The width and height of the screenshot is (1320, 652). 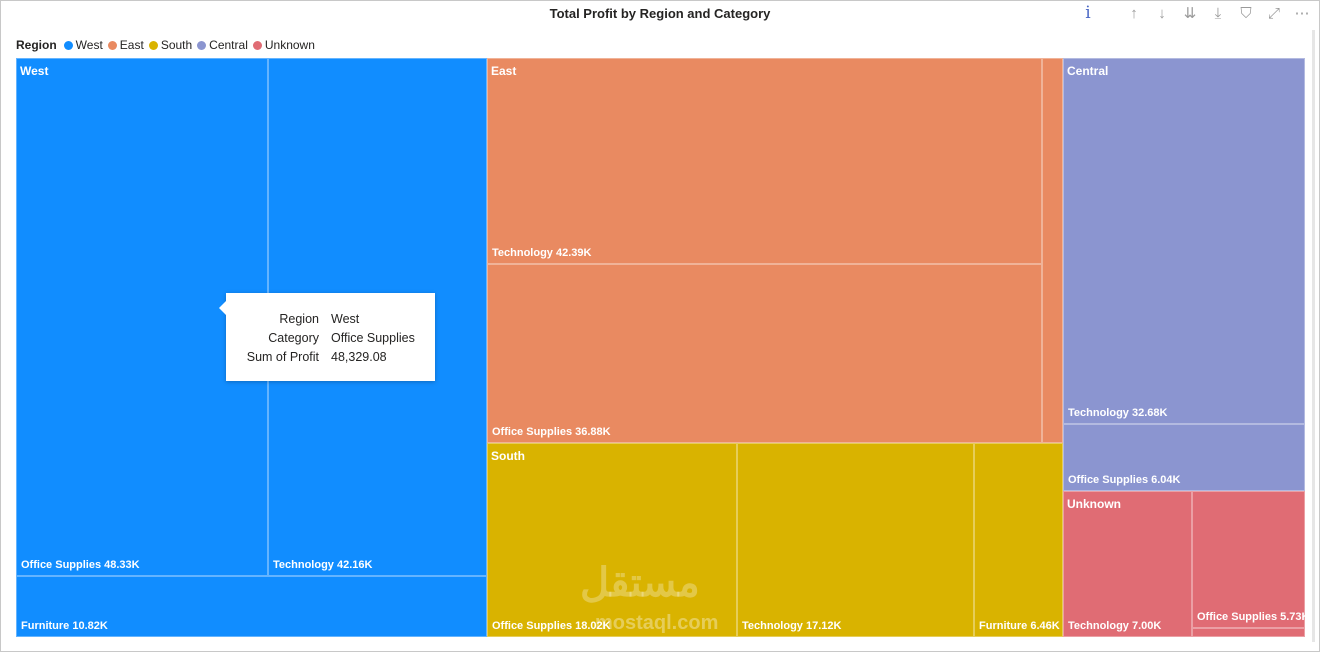 I want to click on chart-title: Total Profit by Region and Category, so click(x=660, y=13).